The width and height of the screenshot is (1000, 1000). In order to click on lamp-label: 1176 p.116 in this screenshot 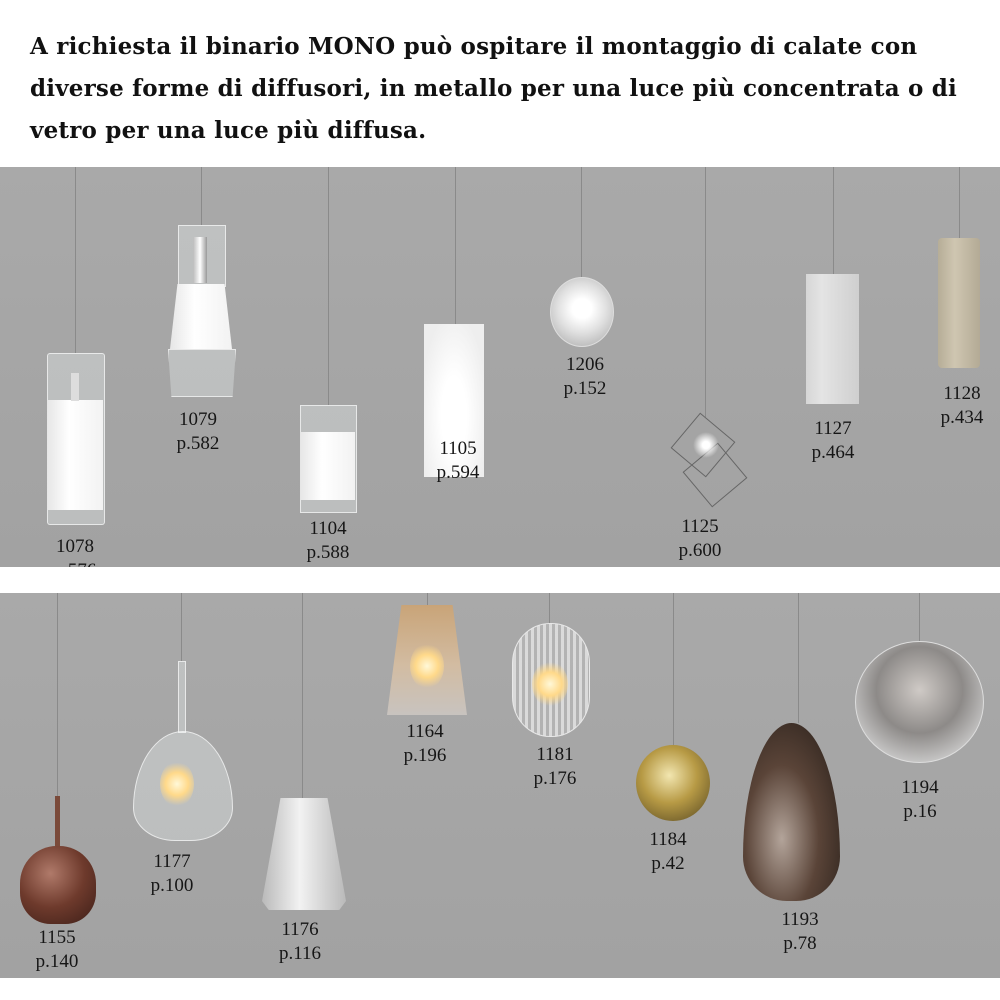, I will do `click(300, 941)`.